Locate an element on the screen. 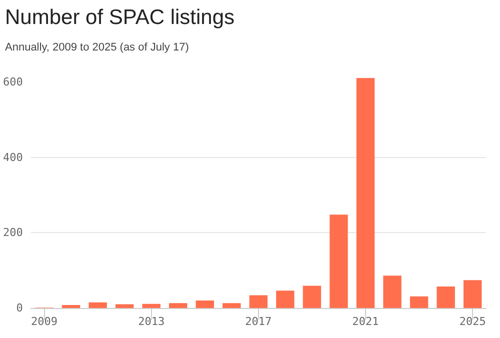 This screenshot has height=338, width=500. chart-subtitle: Annually, 2009 to 2025 (as of July 17) is located at coordinates (97, 48).